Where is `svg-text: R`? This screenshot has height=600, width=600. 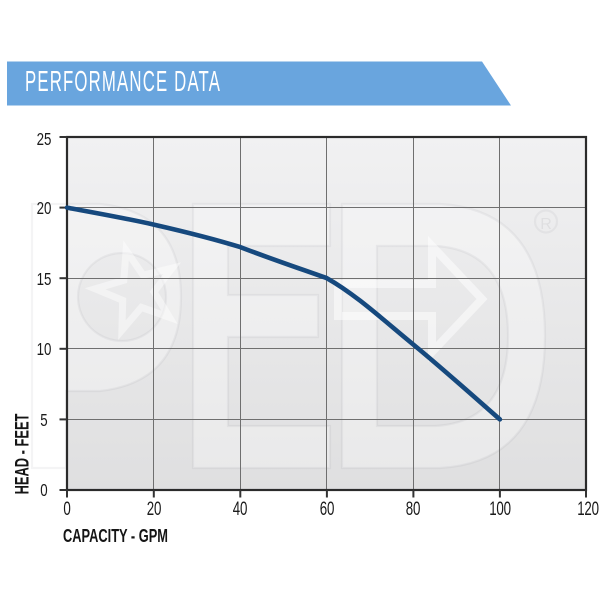 svg-text: R is located at coordinates (546, 224).